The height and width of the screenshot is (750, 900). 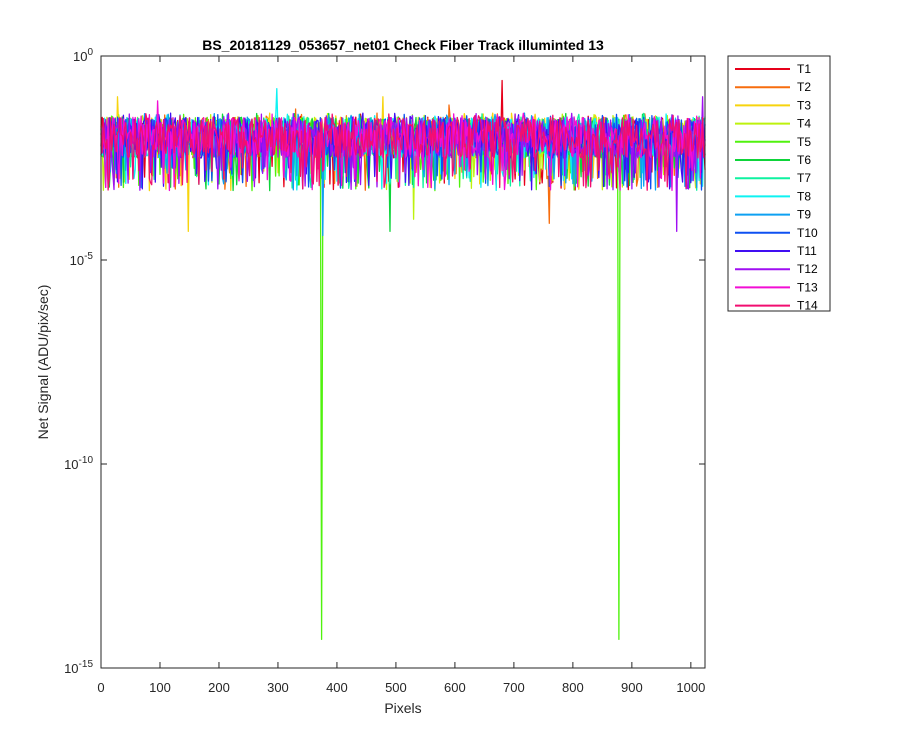 What do you see at coordinates (100, 687) in the screenshot?
I see `x-tick-label: 0` at bounding box center [100, 687].